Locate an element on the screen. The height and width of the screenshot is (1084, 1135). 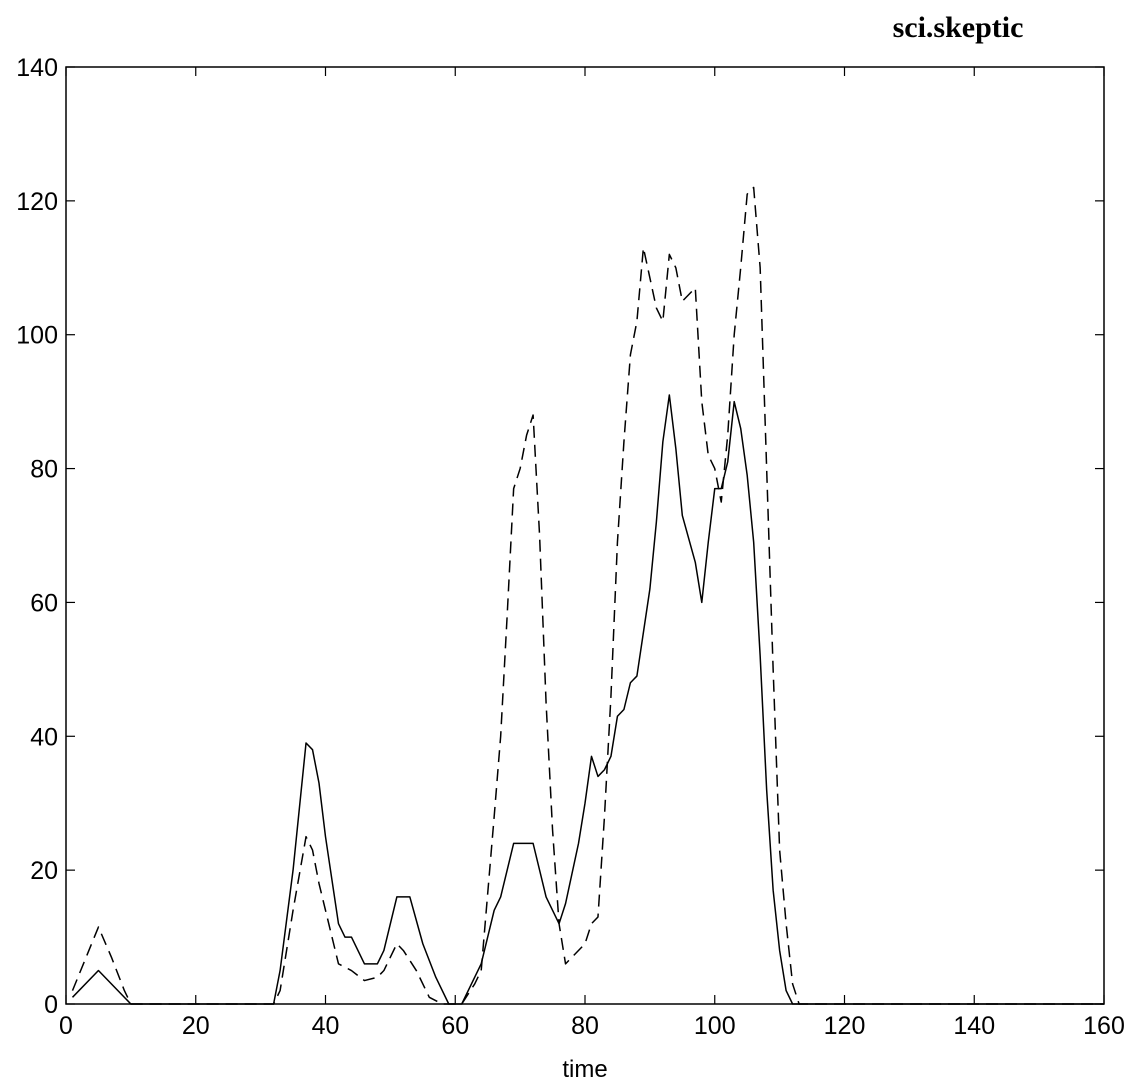
y-tick-label: 120 is located at coordinates (37, 202).